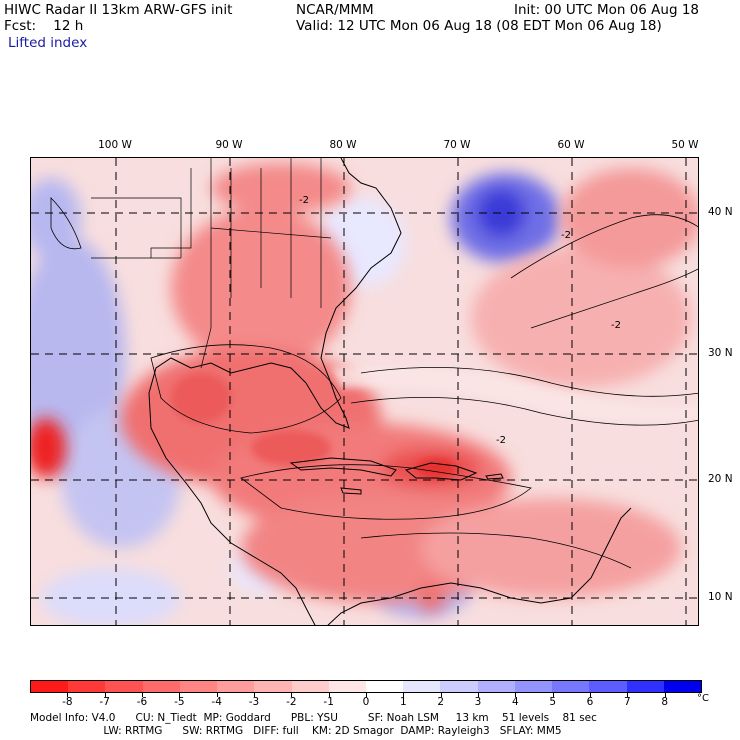 The image size is (740, 740). Describe the element at coordinates (515, 702) in the screenshot. I see `colorbar-tick-label: 4` at that location.